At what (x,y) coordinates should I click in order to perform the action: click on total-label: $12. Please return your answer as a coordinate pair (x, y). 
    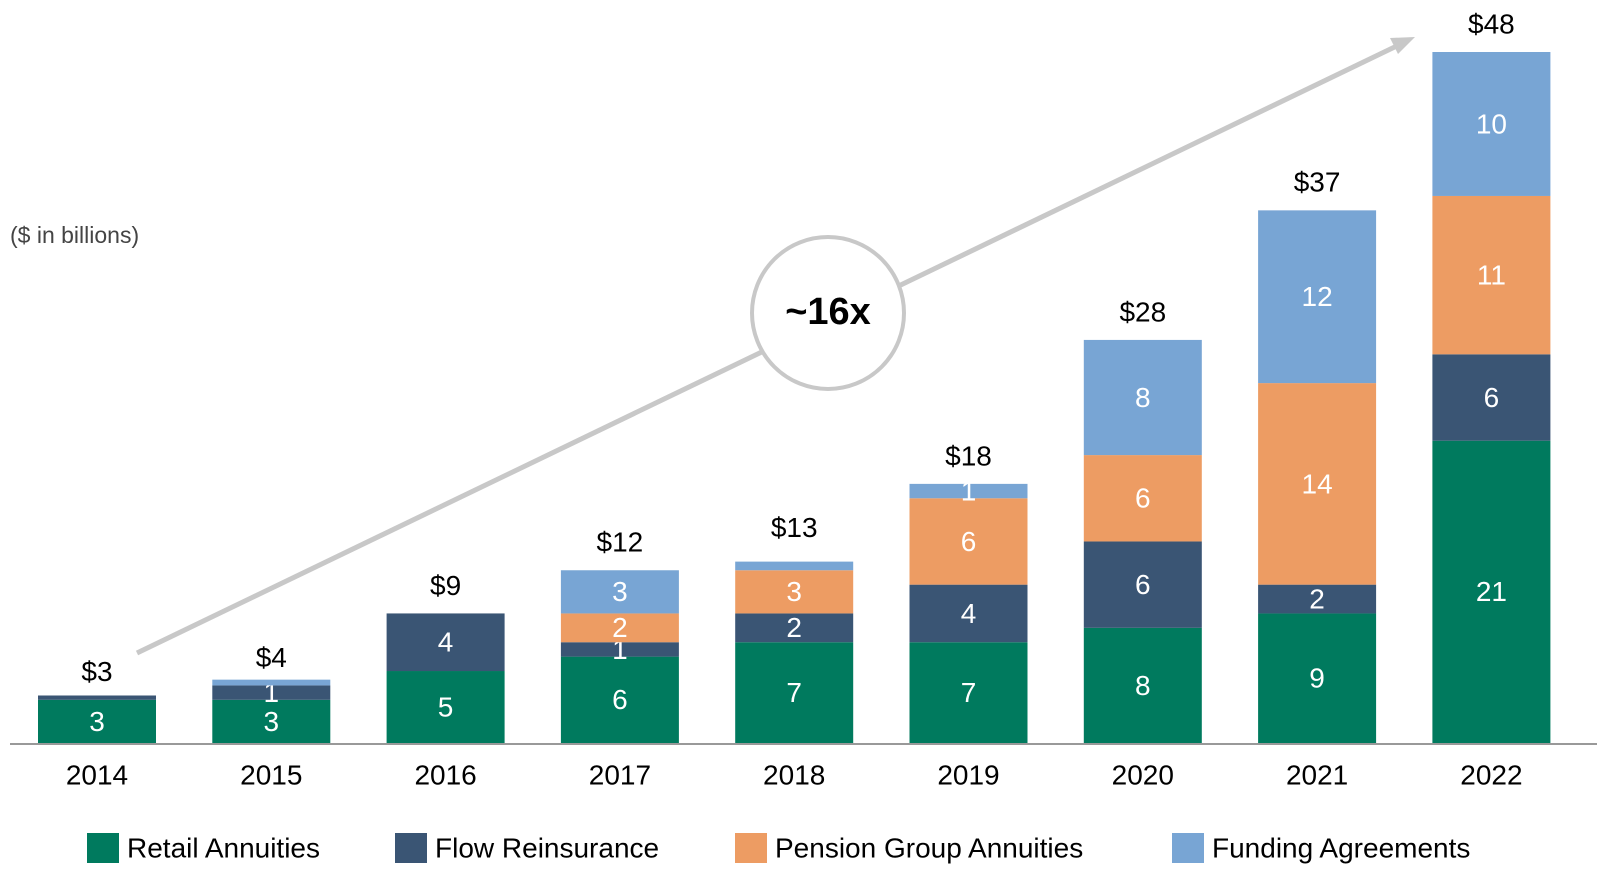
    Looking at the image, I should click on (620, 542).